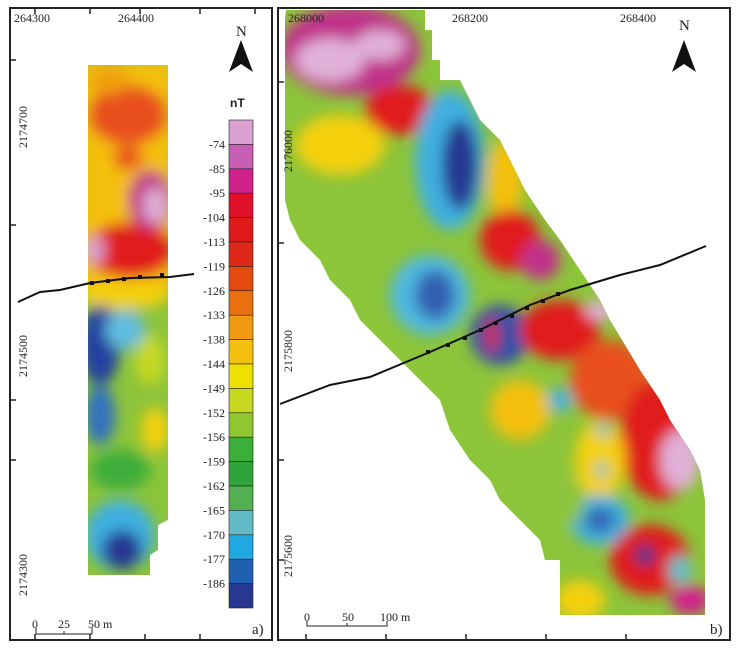 The image size is (736, 648). Describe the element at coordinates (357, 618) in the screenshot. I see `scale-bar-b: 0 50 100 m` at that location.